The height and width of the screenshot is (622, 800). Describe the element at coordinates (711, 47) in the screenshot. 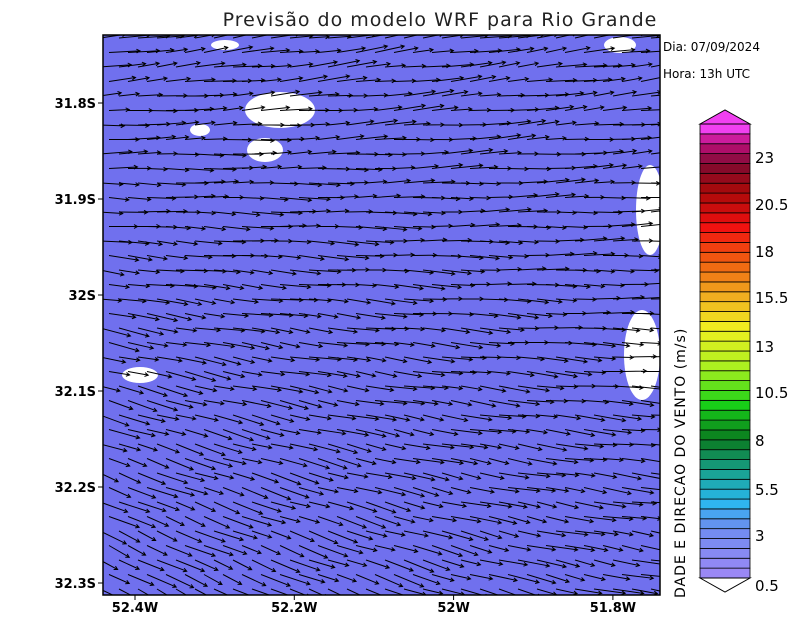

I see `date: Dia: 07/09/2024` at that location.